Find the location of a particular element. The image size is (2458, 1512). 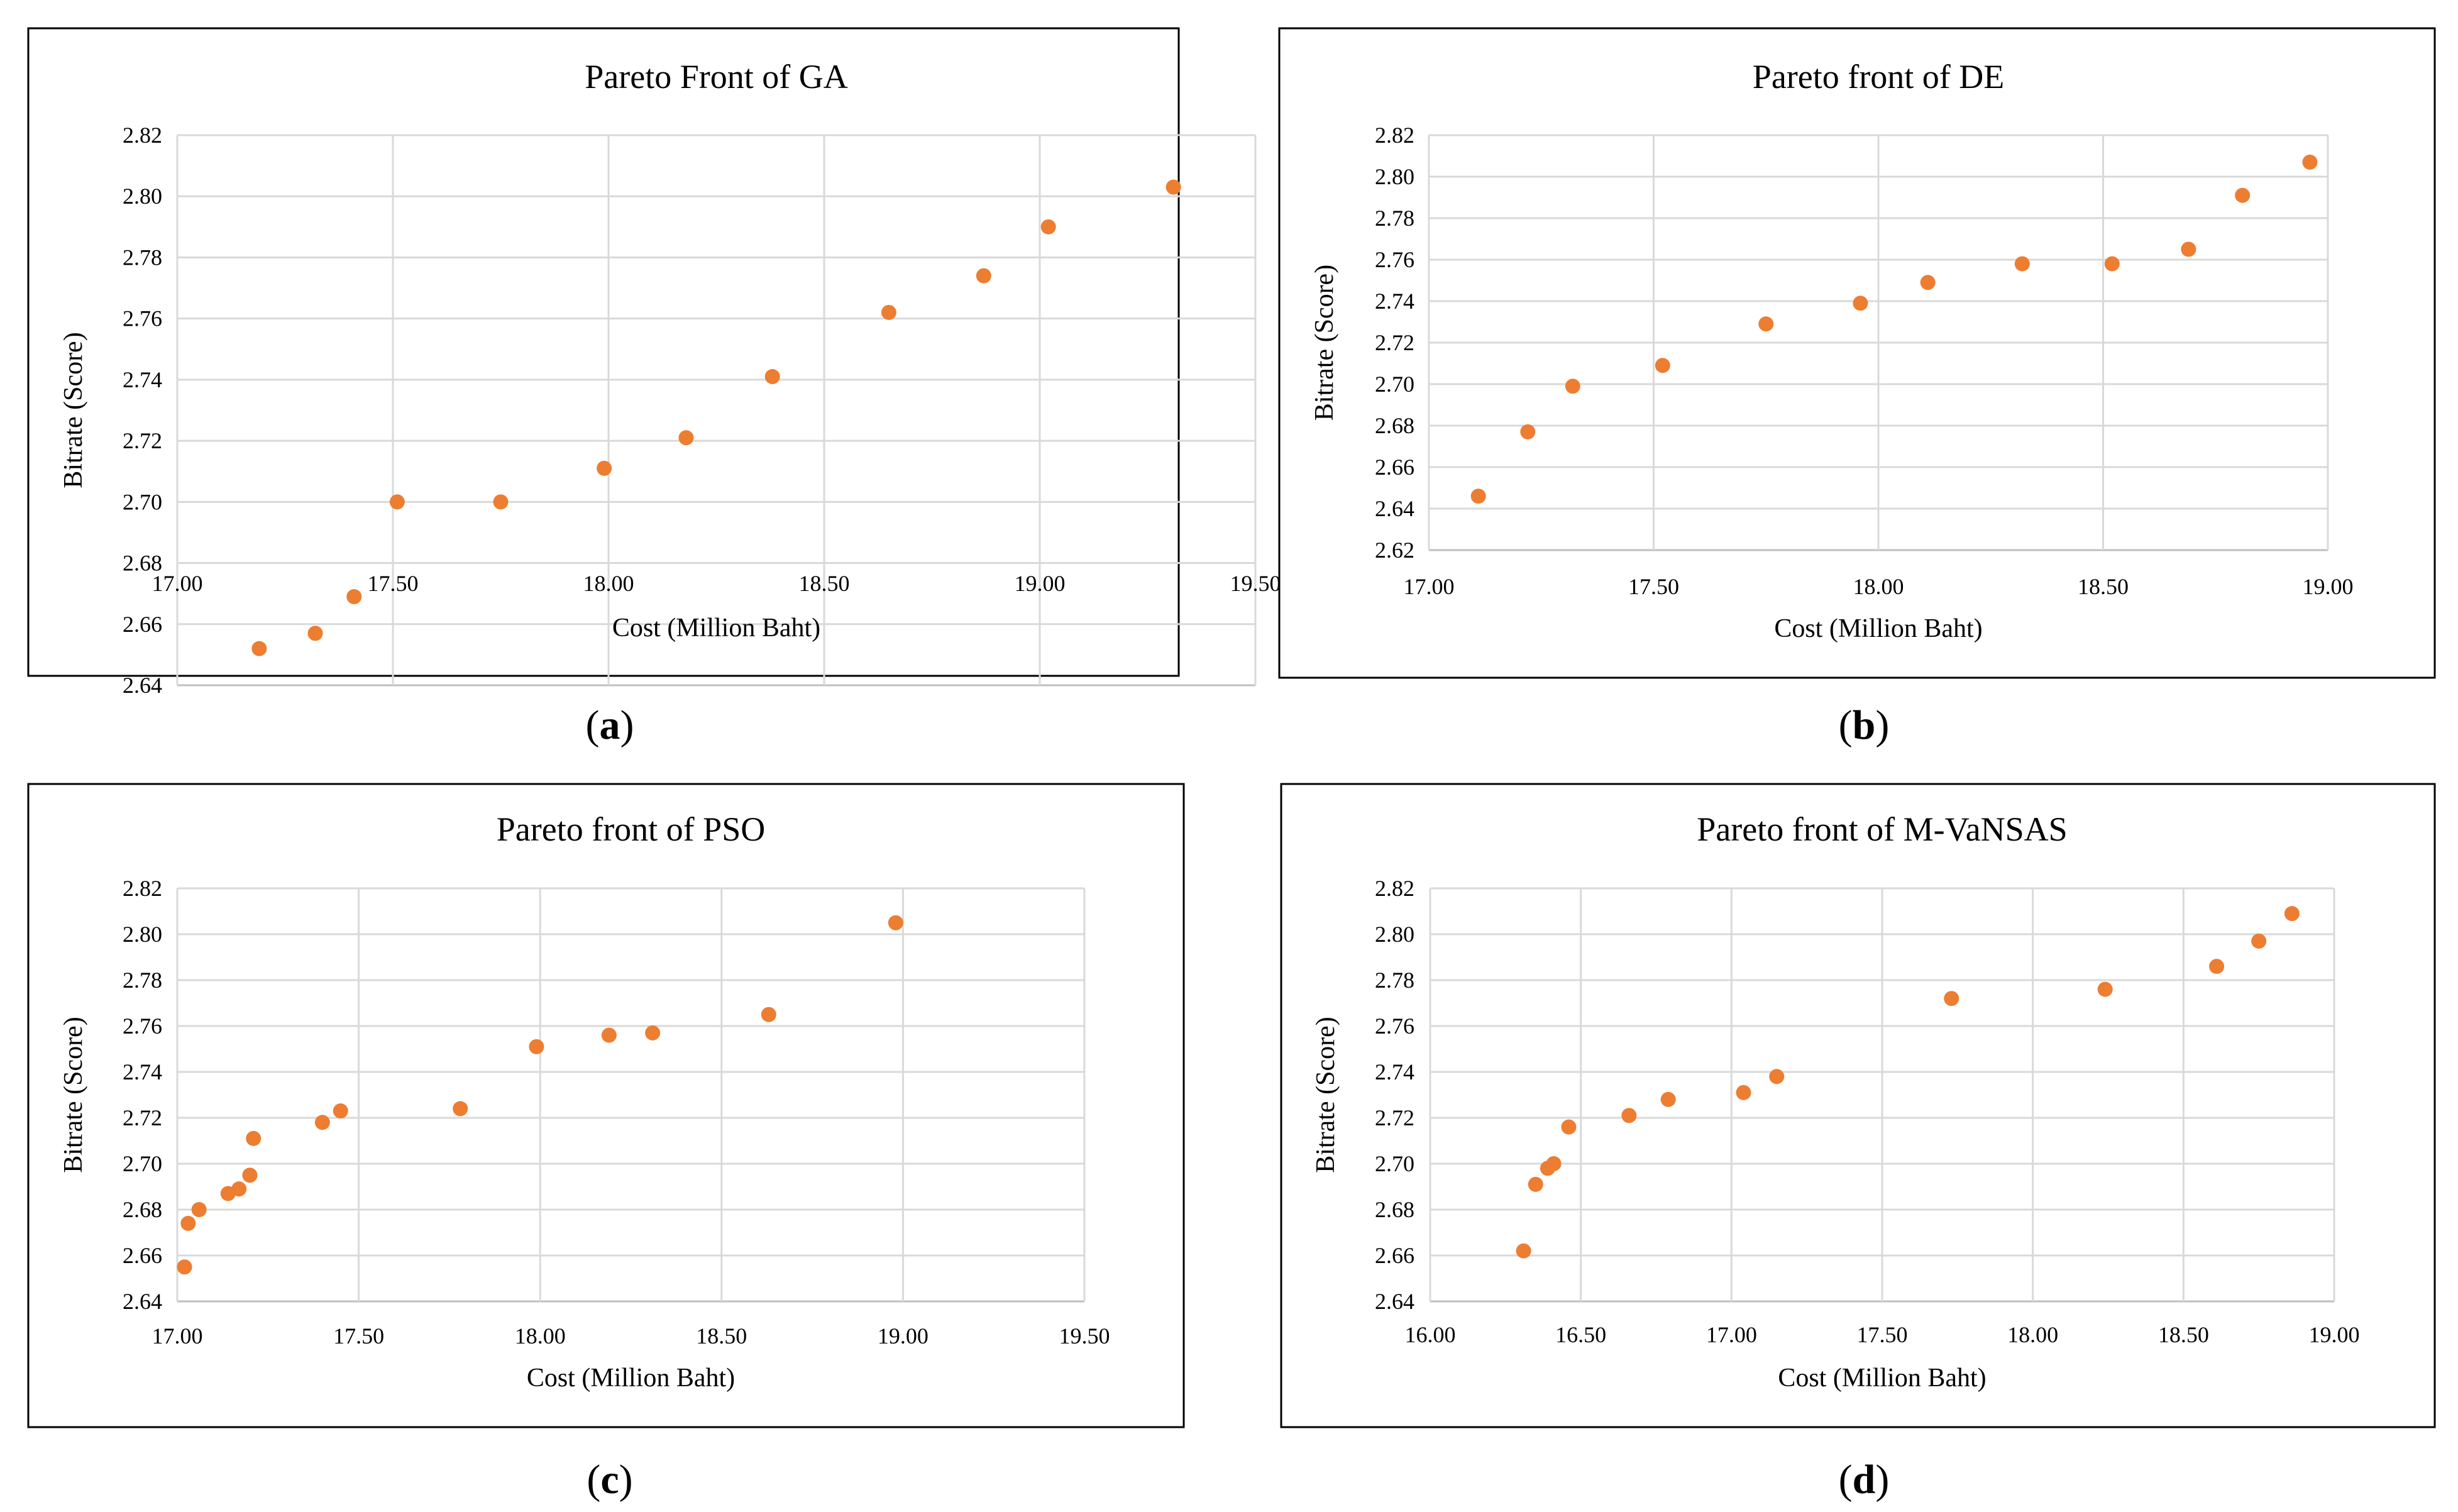

x-tick-label: 19.50 is located at coordinates (1084, 1336).